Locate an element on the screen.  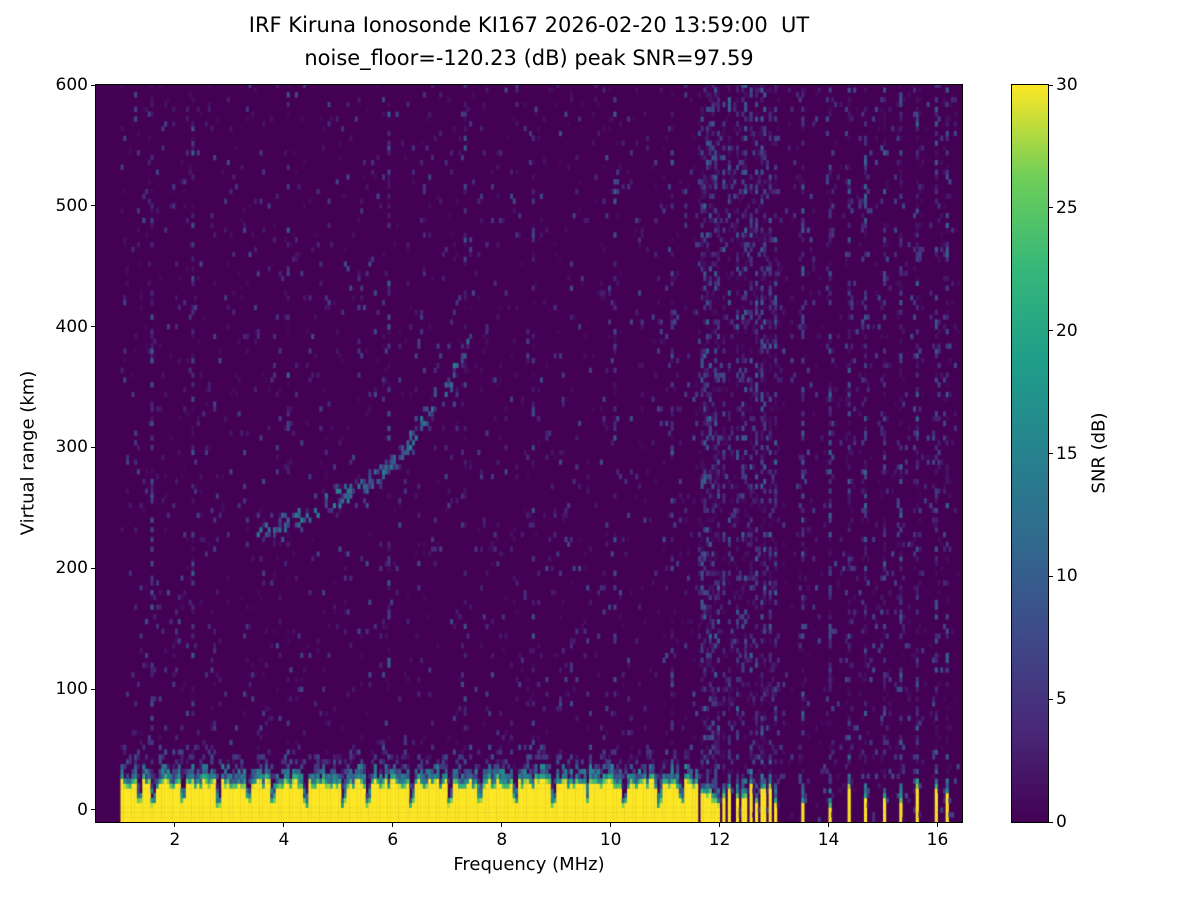
x-tick-label: 14 is located at coordinates (828, 840).